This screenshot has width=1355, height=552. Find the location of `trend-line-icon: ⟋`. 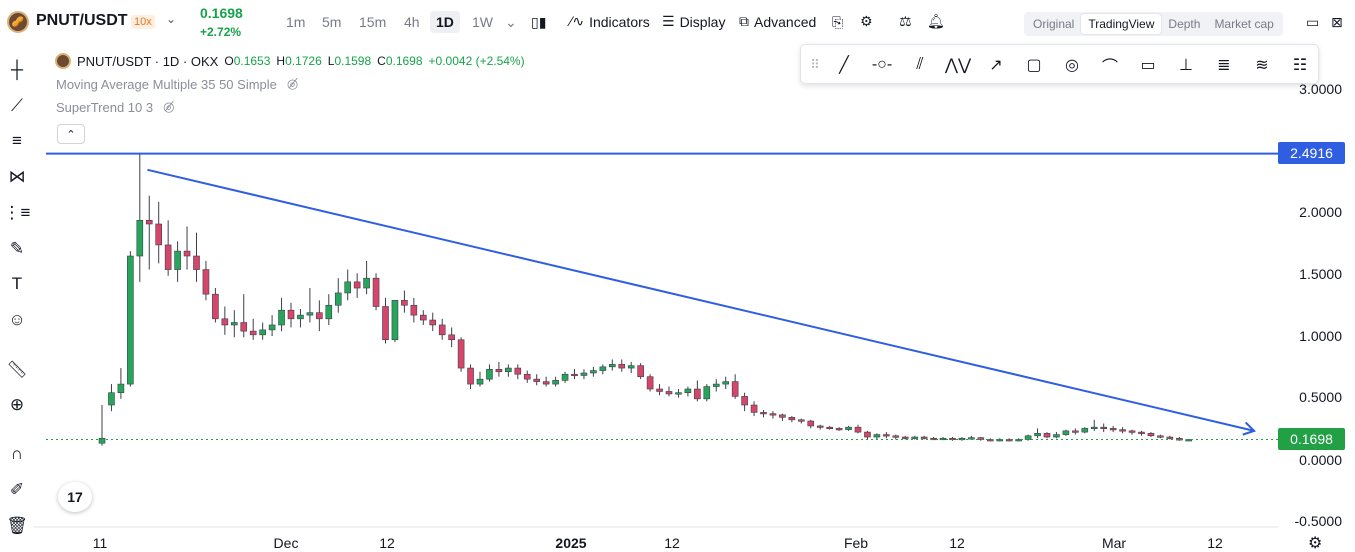

trend-line-icon: ⟋ is located at coordinates (17, 105).